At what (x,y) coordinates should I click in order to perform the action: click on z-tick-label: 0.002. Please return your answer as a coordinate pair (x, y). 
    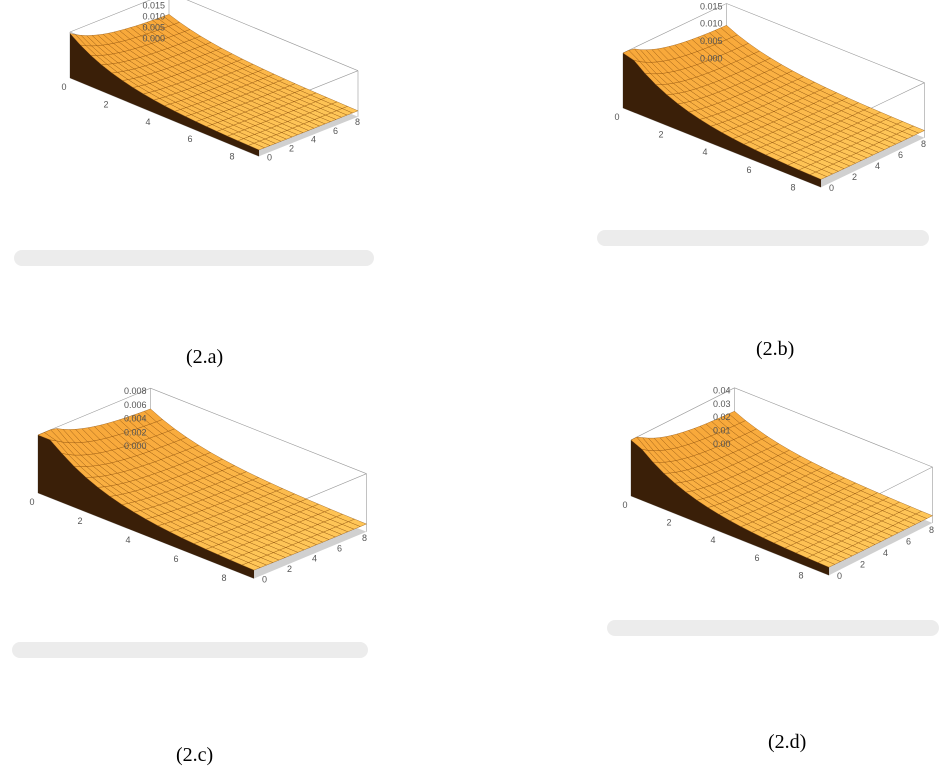
    Looking at the image, I should click on (135, 432).